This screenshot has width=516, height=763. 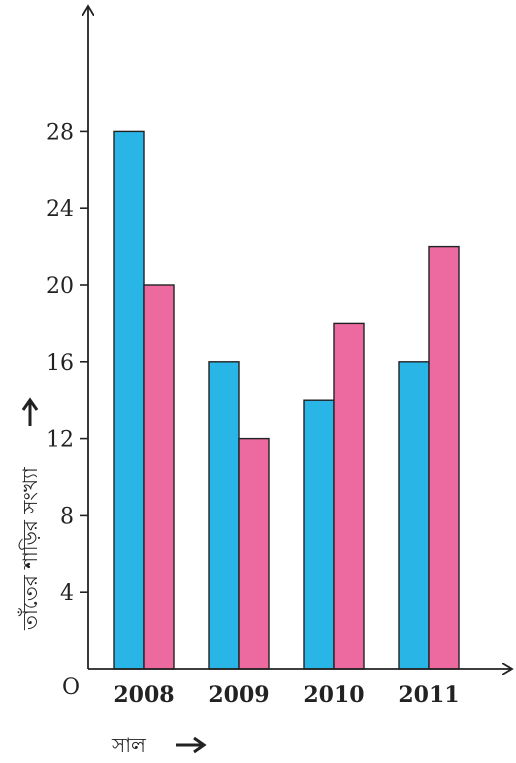 What do you see at coordinates (67, 593) in the screenshot?
I see `y-tick-label: 4` at bounding box center [67, 593].